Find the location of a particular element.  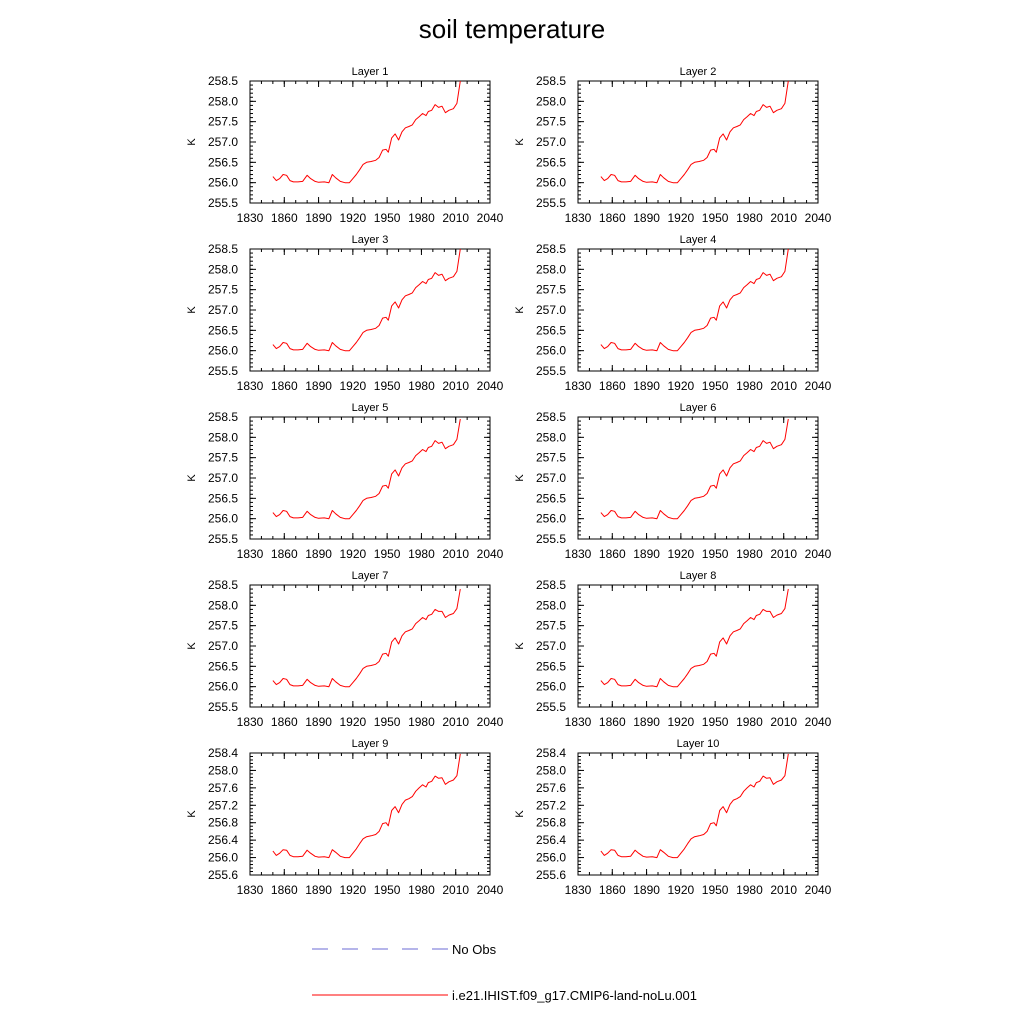

panel-title: Layer 9 is located at coordinates (370, 744).